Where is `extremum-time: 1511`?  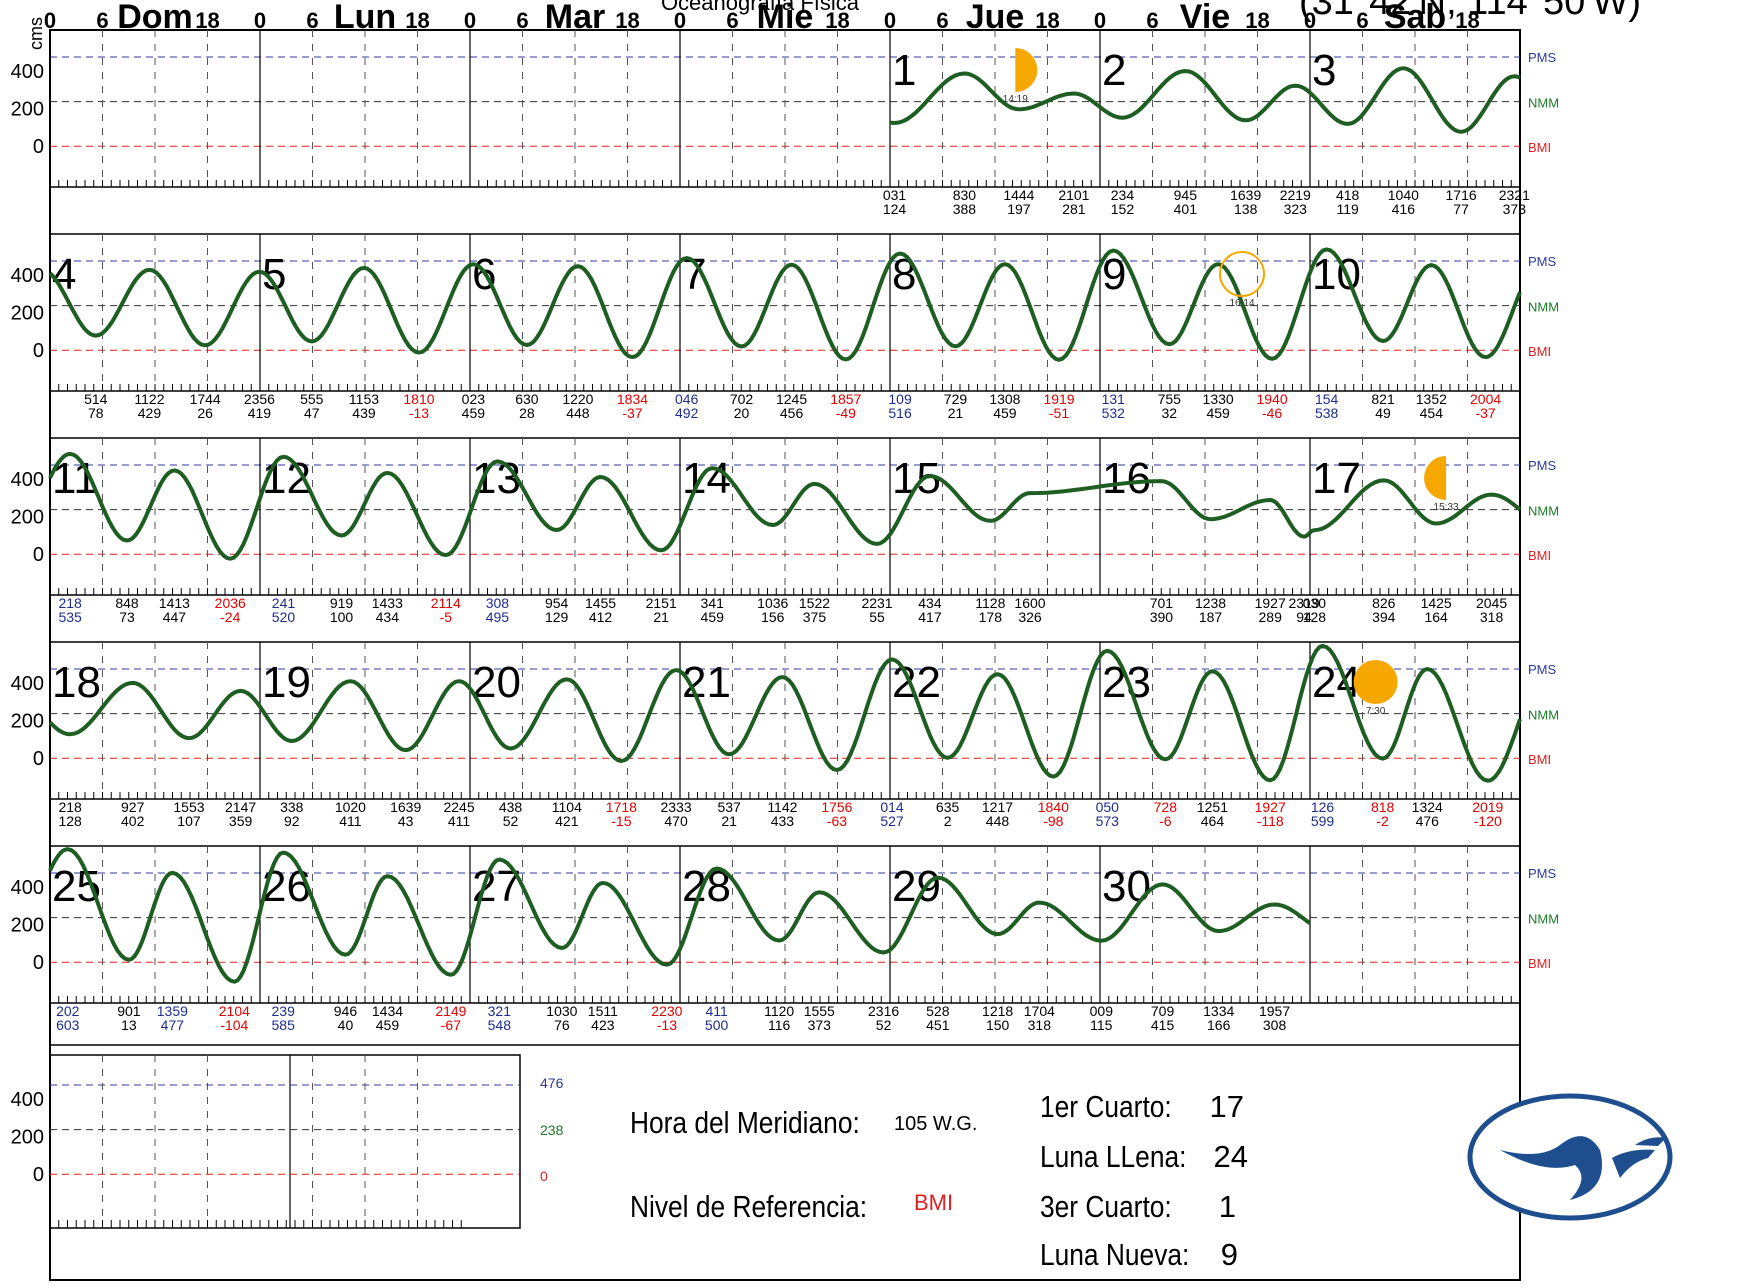
extremum-time: 1511 is located at coordinates (603, 1011).